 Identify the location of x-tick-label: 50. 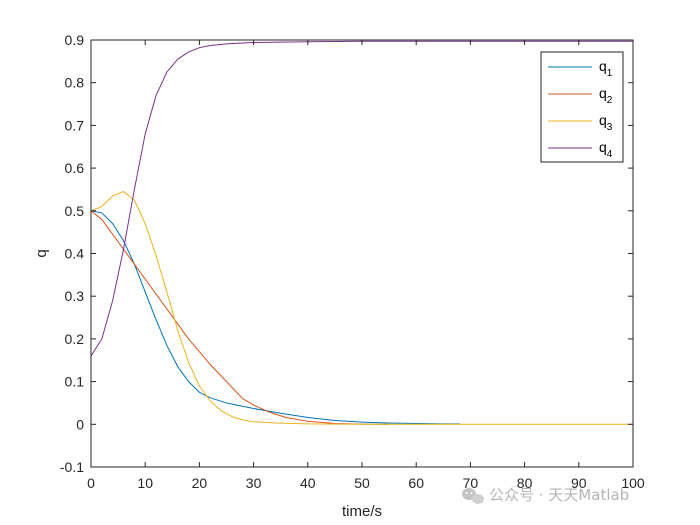
(362, 483).